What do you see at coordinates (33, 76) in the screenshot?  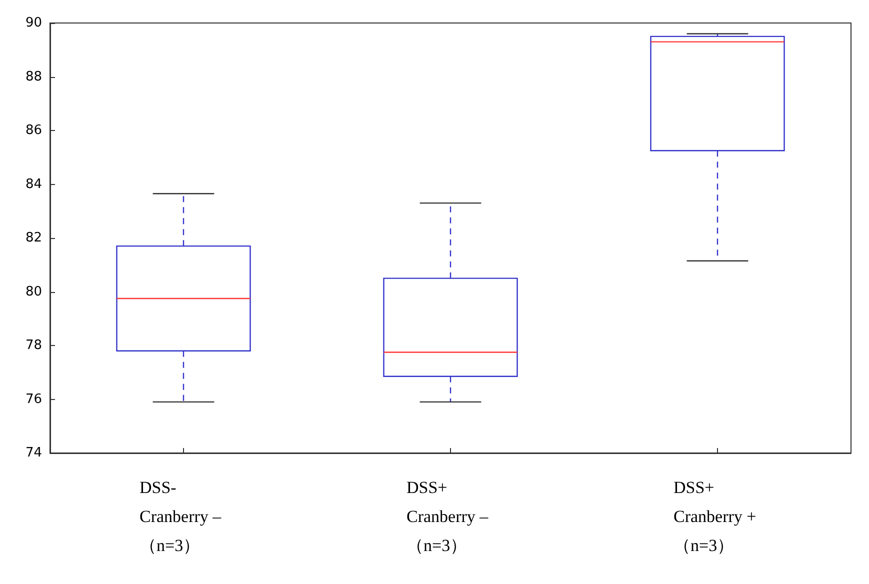 I see `y-tick-label: 88` at bounding box center [33, 76].